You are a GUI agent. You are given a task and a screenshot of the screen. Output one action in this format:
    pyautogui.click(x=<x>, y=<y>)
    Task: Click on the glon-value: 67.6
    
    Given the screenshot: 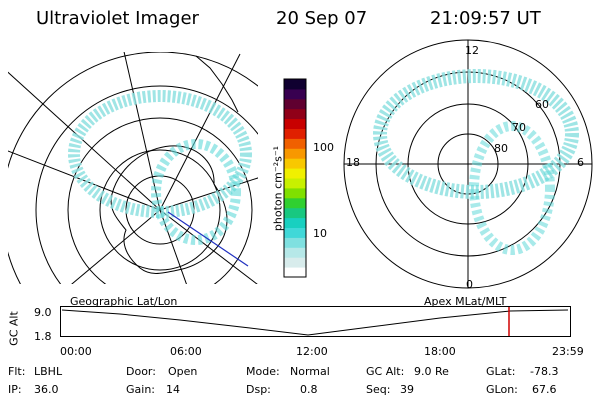 What is the action you would take?
    pyautogui.click(x=544, y=389)
    